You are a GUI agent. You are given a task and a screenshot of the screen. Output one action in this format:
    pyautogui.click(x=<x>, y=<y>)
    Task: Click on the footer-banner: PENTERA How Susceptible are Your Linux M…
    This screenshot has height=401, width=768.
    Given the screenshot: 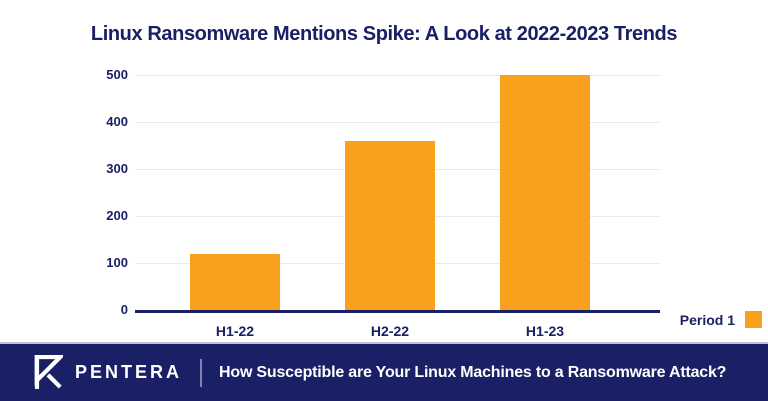 What is the action you would take?
    pyautogui.click(x=384, y=371)
    